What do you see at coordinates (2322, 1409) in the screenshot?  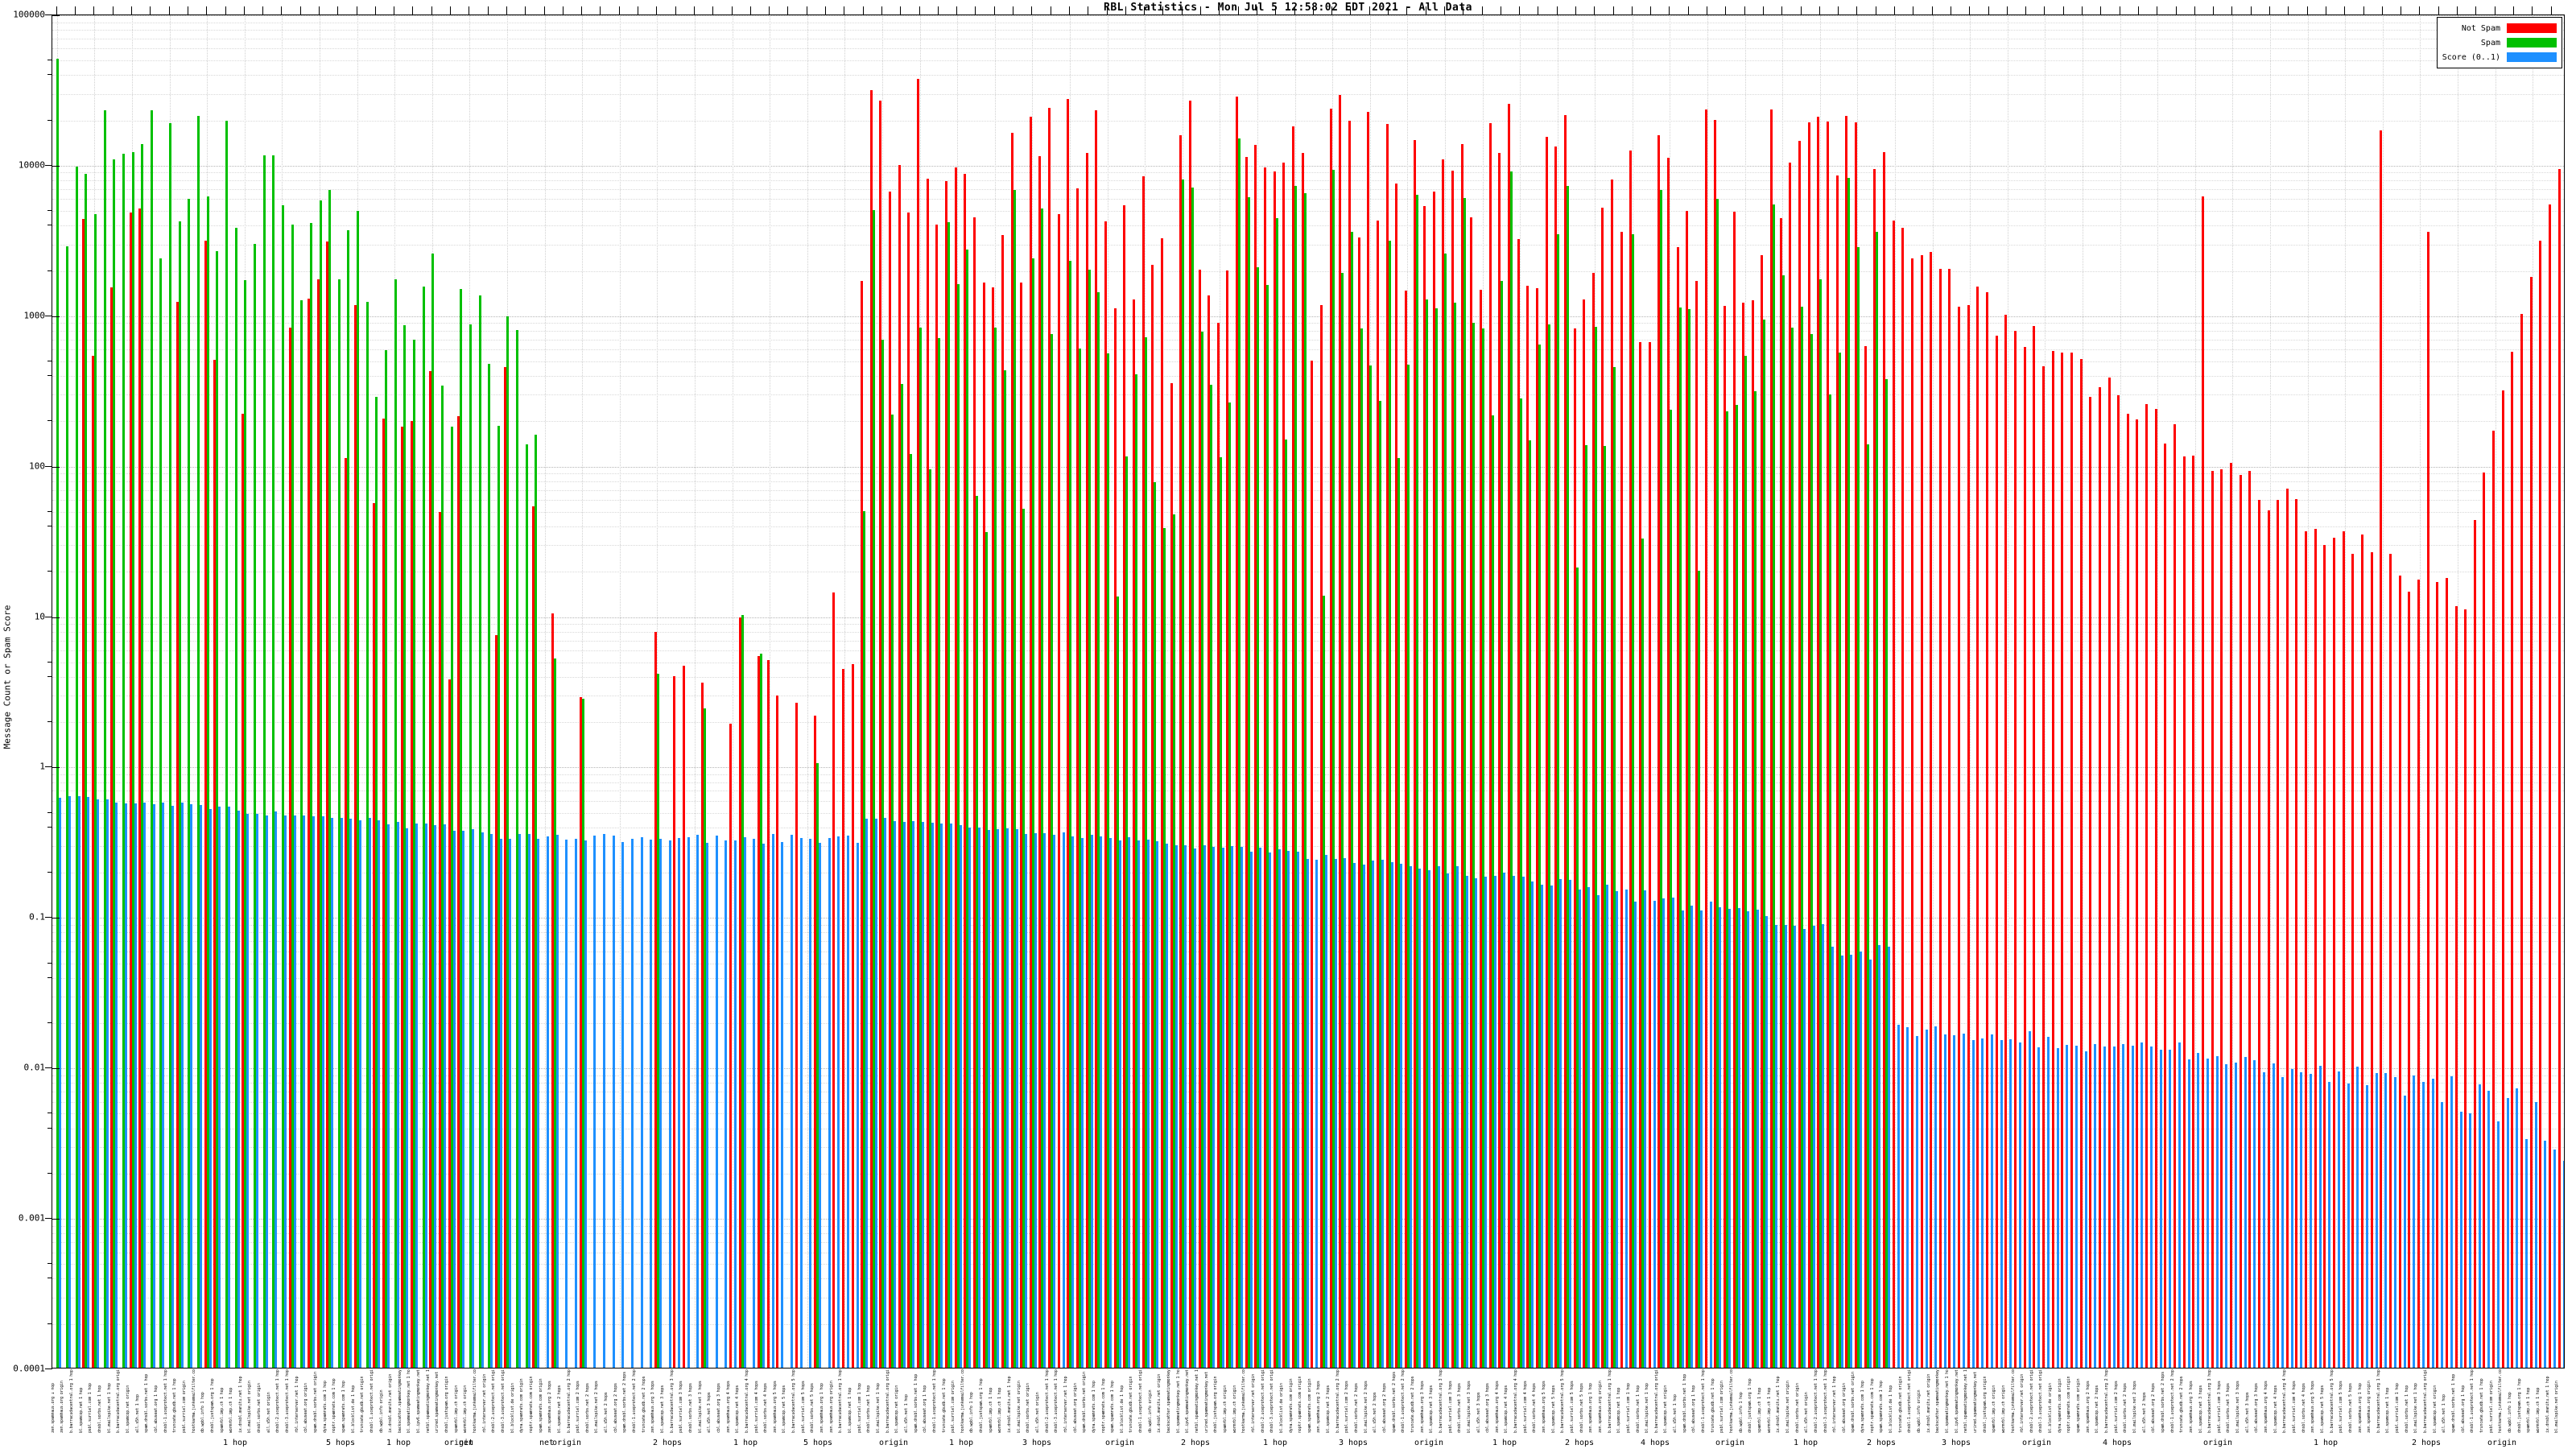 I see `x-tick-label: bl.spamcop.net 5 hops` at bounding box center [2322, 1409].